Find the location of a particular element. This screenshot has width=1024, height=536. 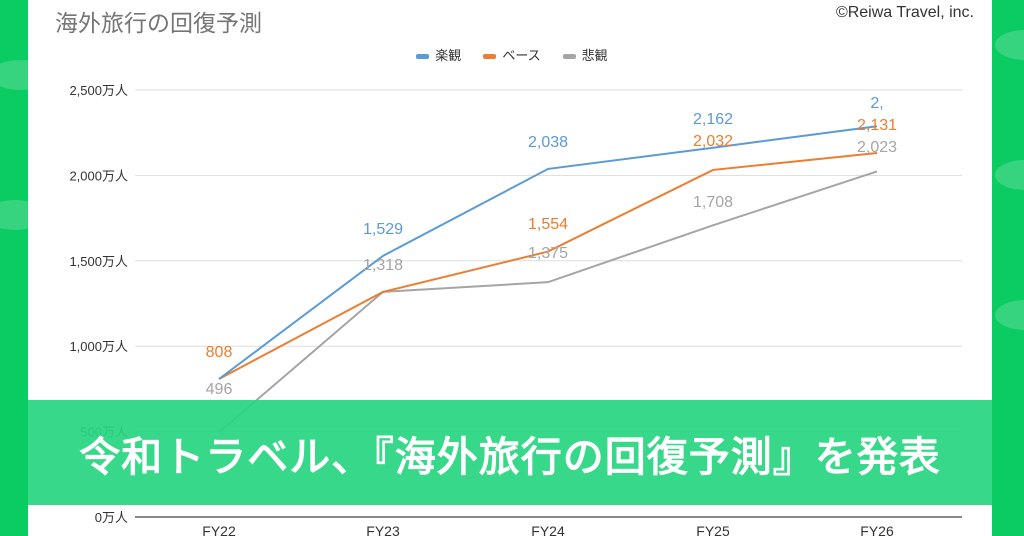

data-label: 1,375 is located at coordinates (548, 253).